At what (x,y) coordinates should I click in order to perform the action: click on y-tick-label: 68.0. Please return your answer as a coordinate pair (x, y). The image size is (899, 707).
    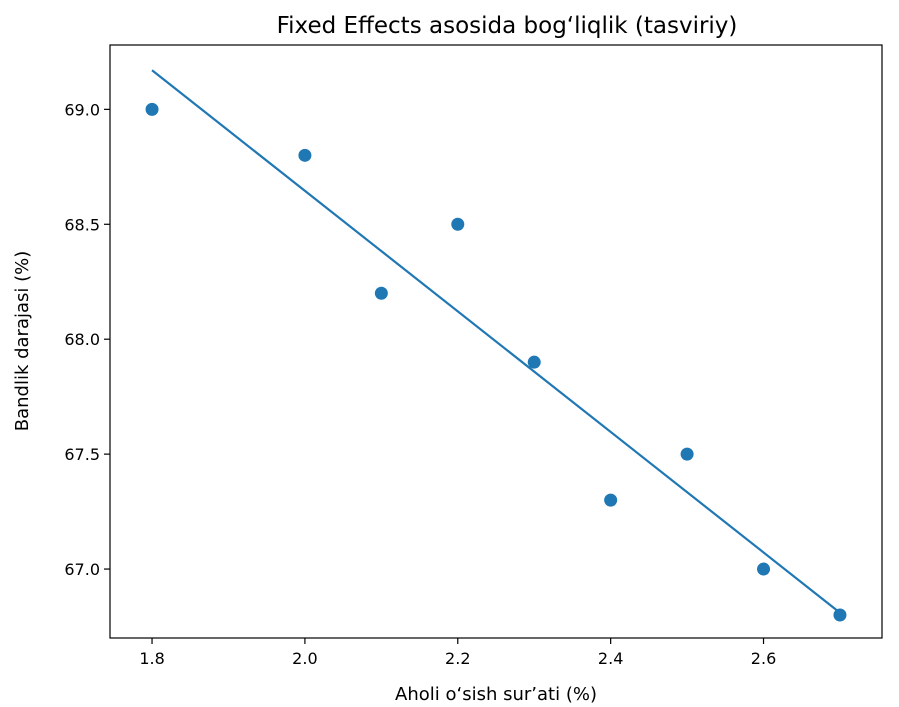
    Looking at the image, I should click on (82, 339).